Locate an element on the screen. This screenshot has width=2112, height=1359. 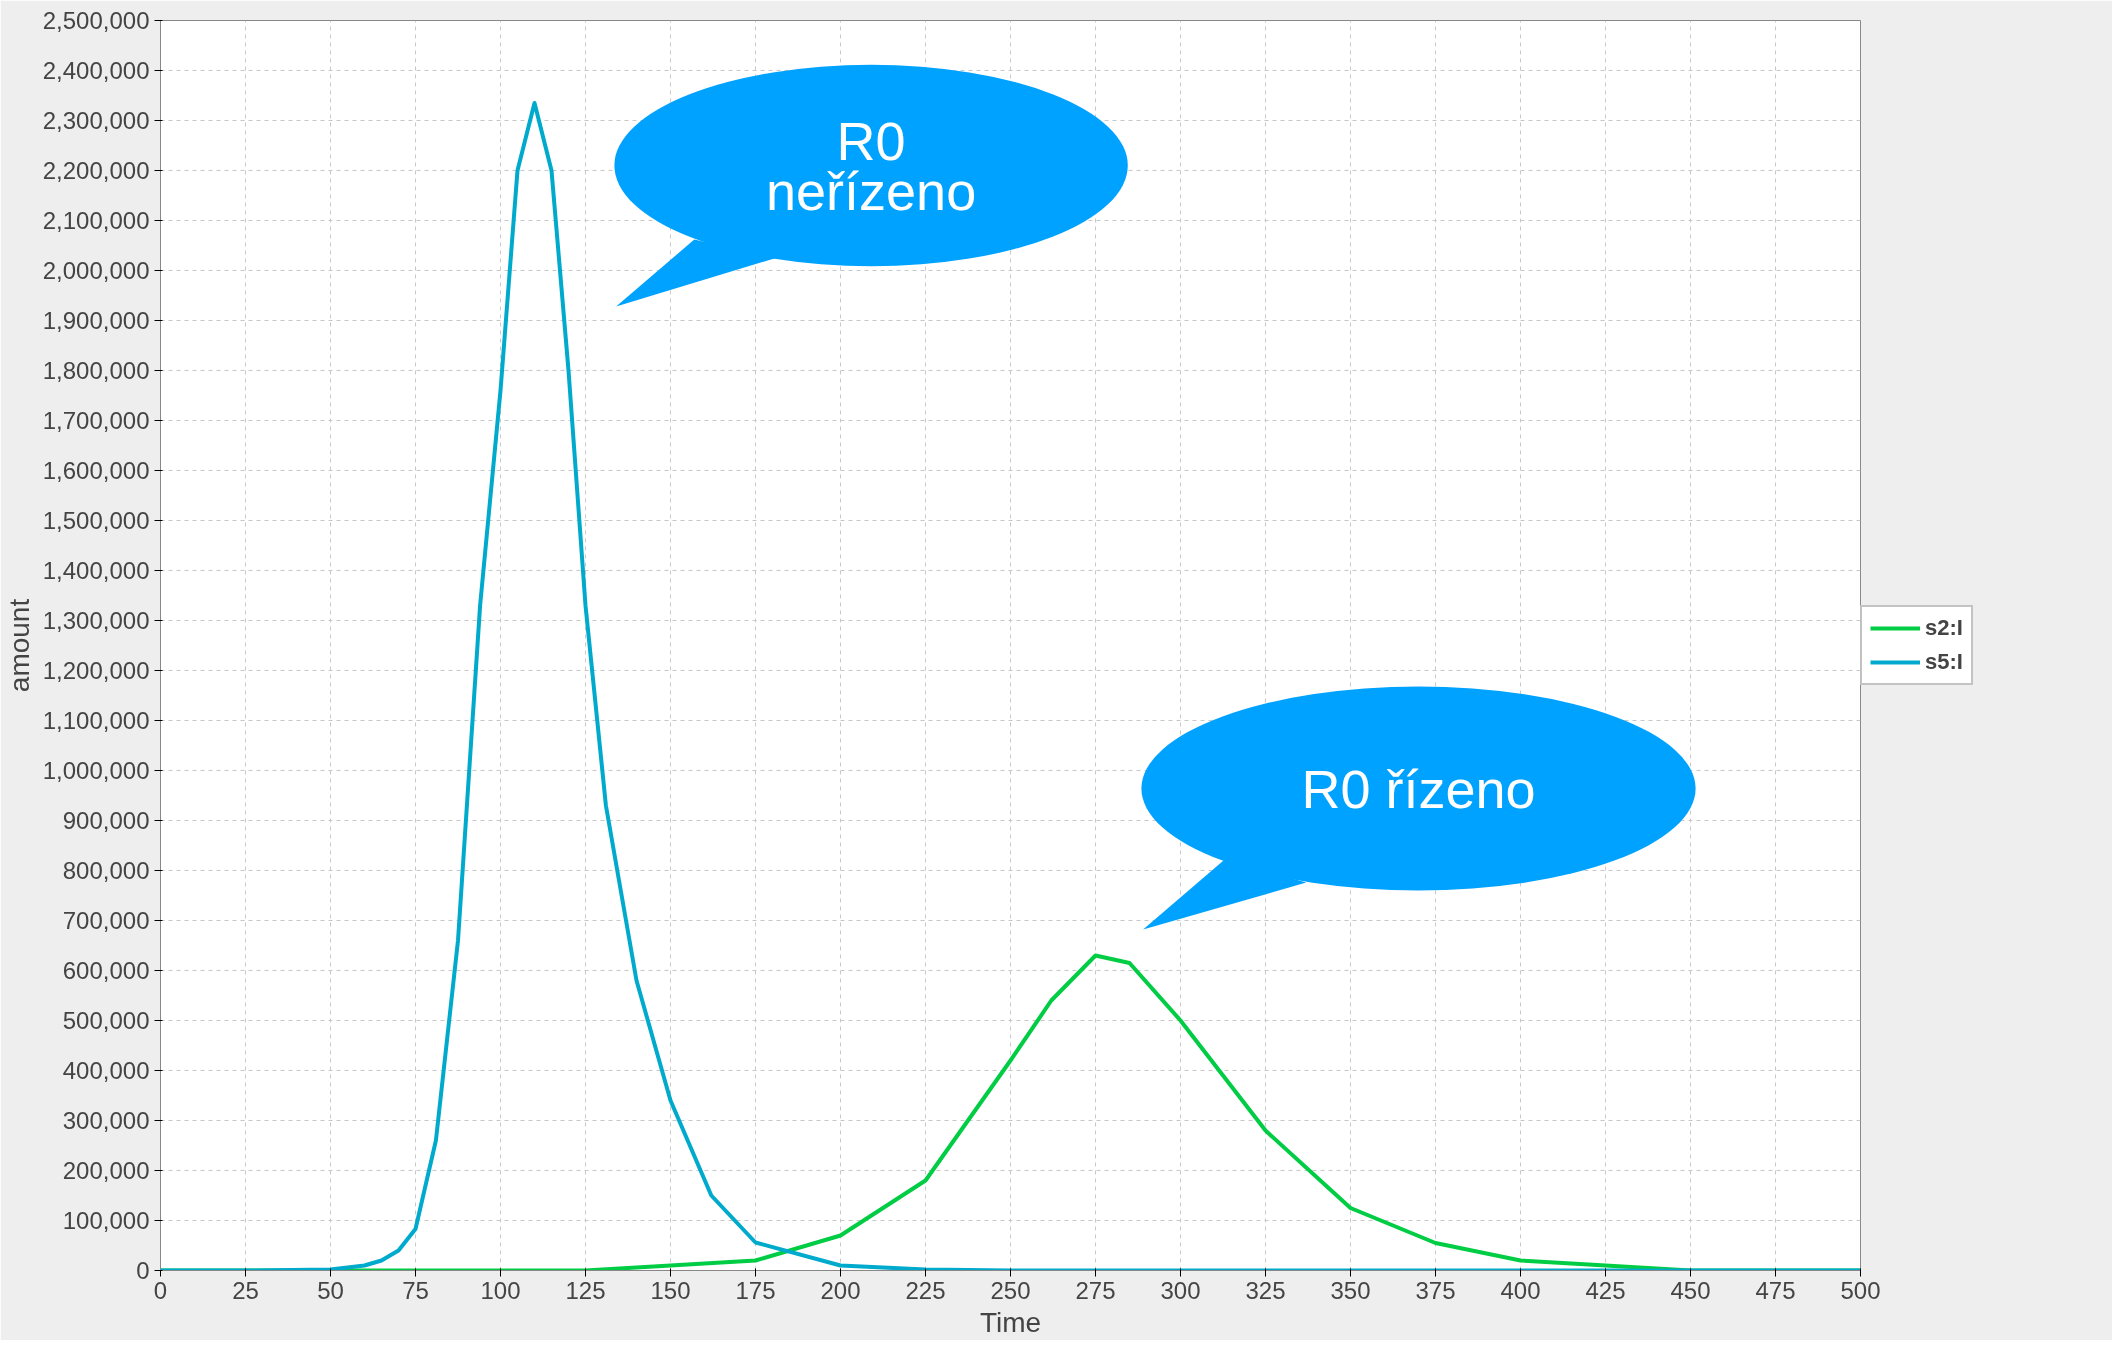
y-tick-label: 2,000,000 is located at coordinates (96, 270).